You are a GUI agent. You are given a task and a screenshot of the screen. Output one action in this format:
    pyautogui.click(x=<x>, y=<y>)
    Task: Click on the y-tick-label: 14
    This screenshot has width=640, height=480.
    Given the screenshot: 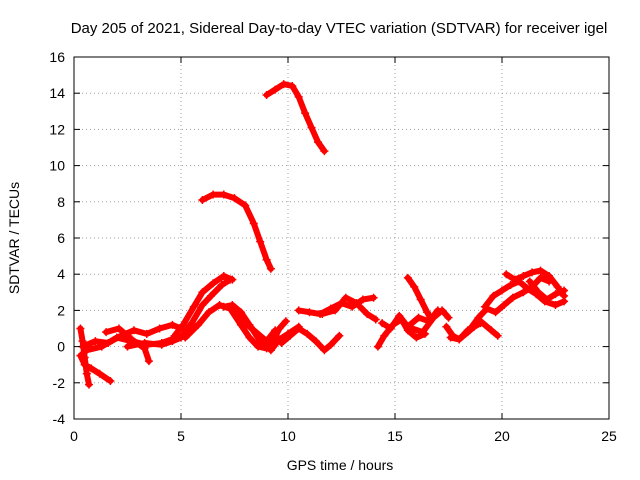 What is the action you would take?
    pyautogui.click(x=57, y=93)
    